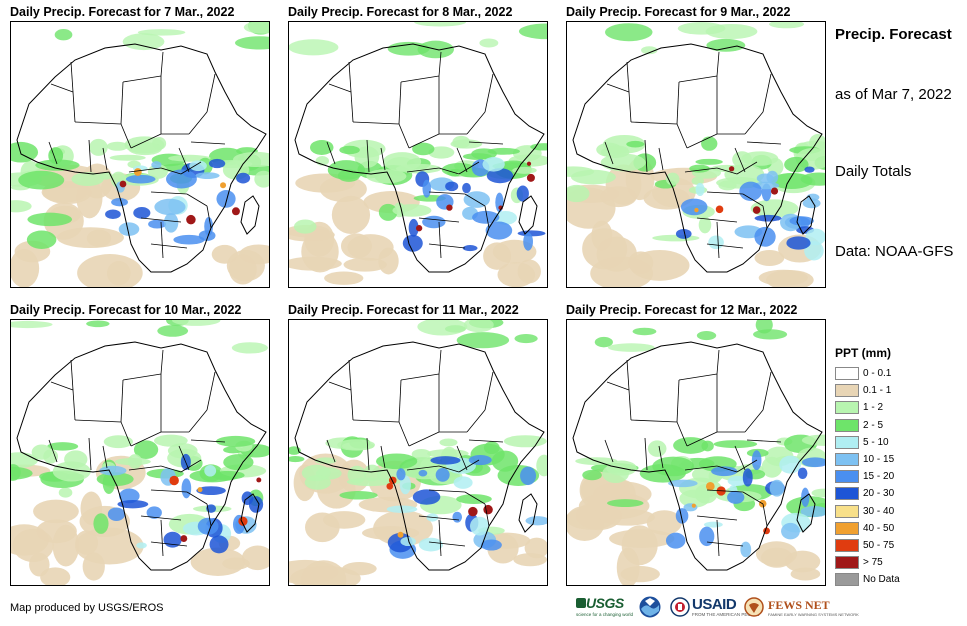  What do you see at coordinates (714, 608) in the screenshot?
I see `usaid-logo: USAID FROM THE AMERICAN PEOPLE` at bounding box center [714, 608].